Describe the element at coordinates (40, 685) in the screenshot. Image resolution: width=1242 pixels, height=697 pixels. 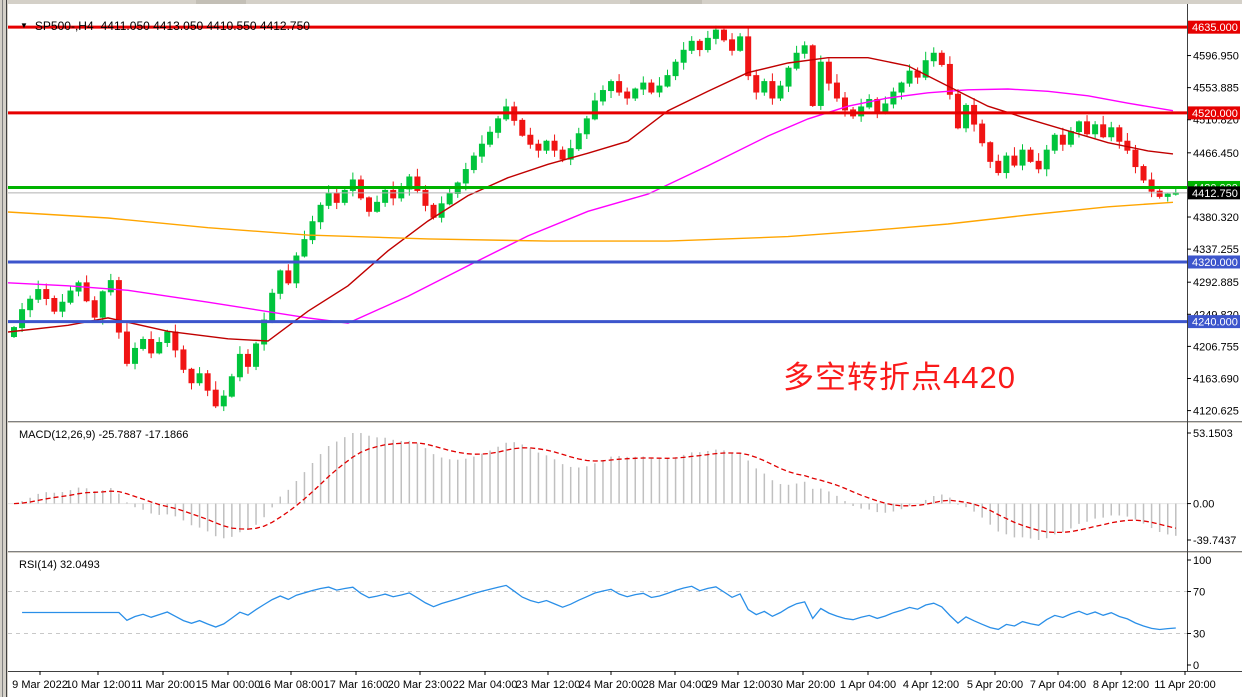
I see `svg-text: 9 Mar 2022` at that location.